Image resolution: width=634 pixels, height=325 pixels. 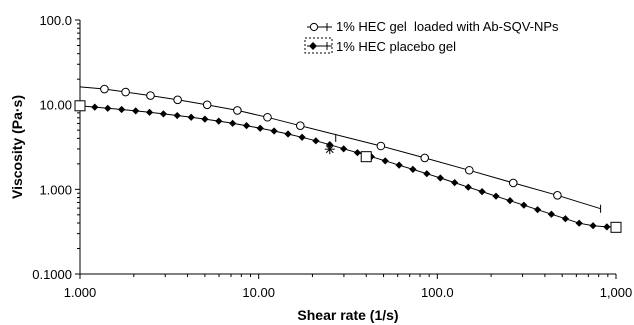 I want to click on y-tick-label: 0.1000, so click(x=52, y=274).